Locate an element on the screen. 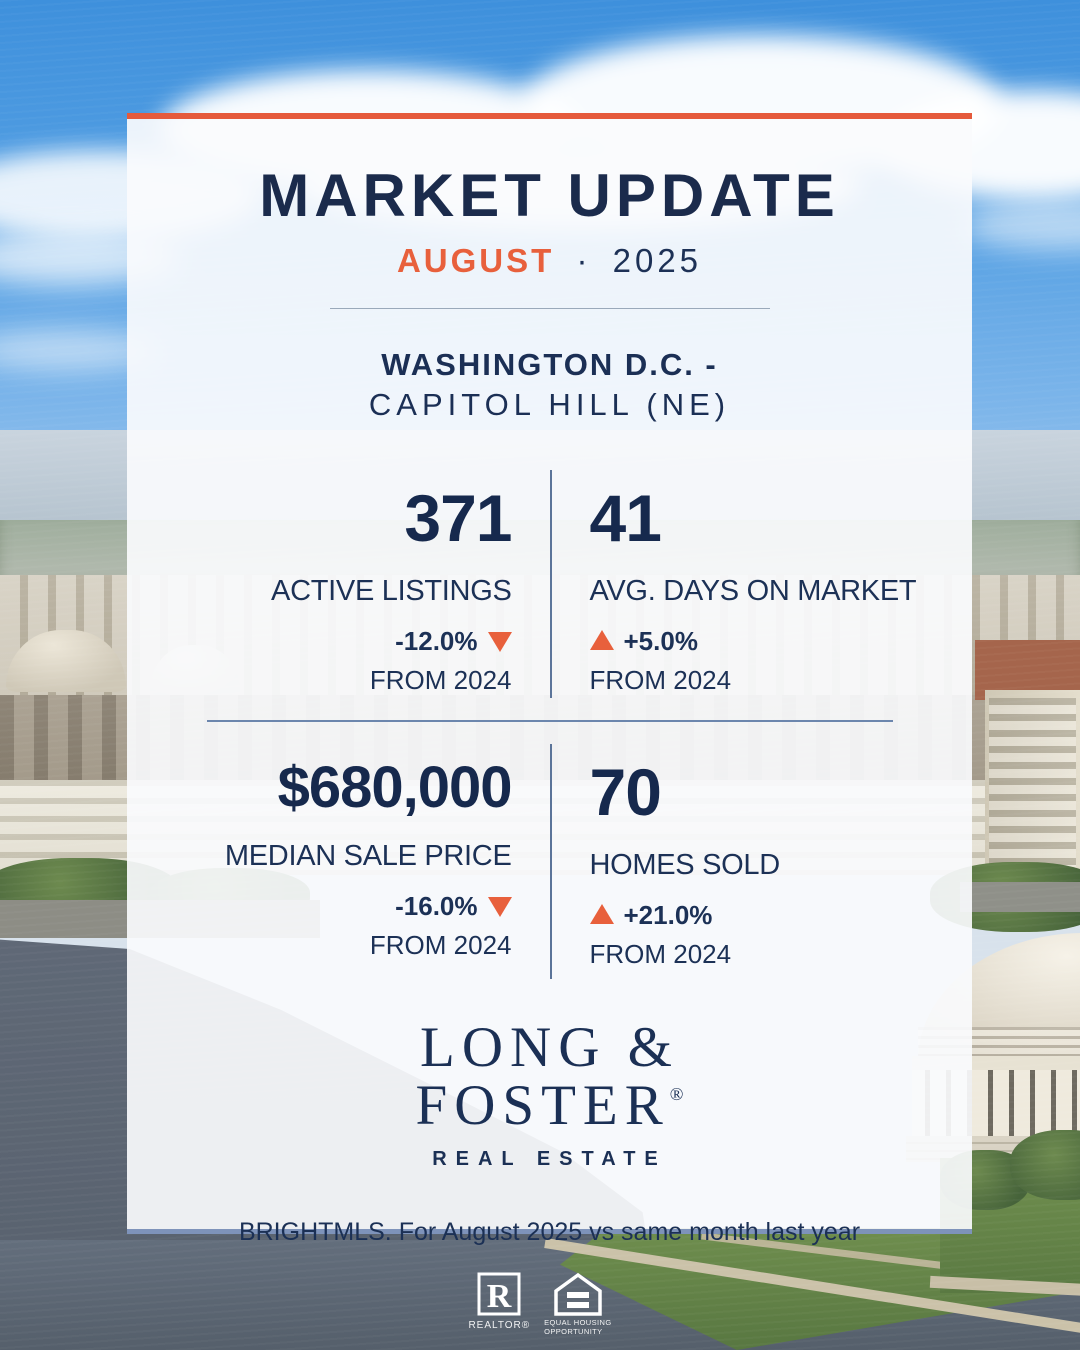  logo-line-2: FOSTER® is located at coordinates (549, 1105).